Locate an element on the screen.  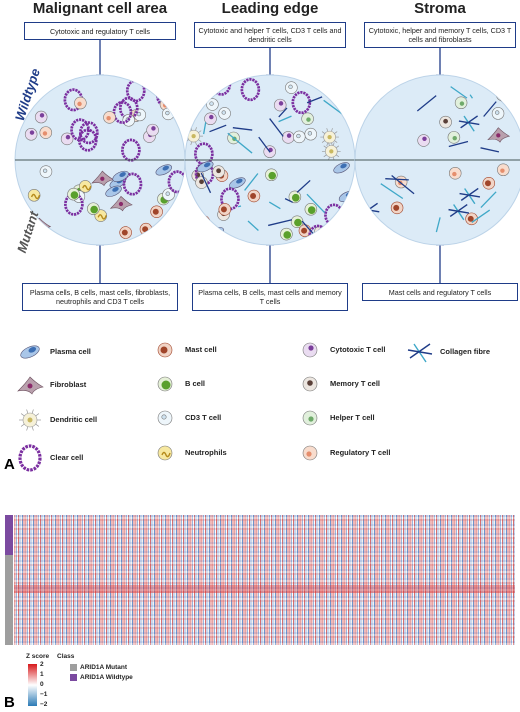
panel-label: B is located at coordinates (9, 702).